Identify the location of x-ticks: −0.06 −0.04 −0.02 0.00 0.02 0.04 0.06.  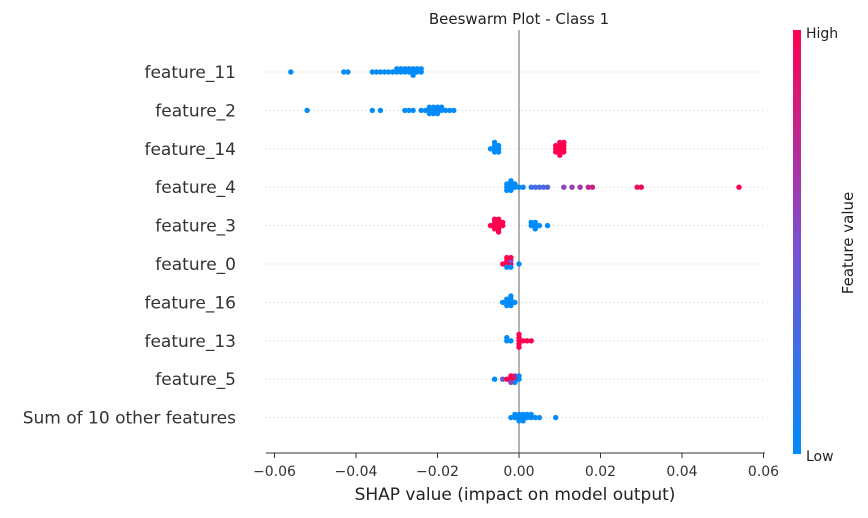
(516, 466).